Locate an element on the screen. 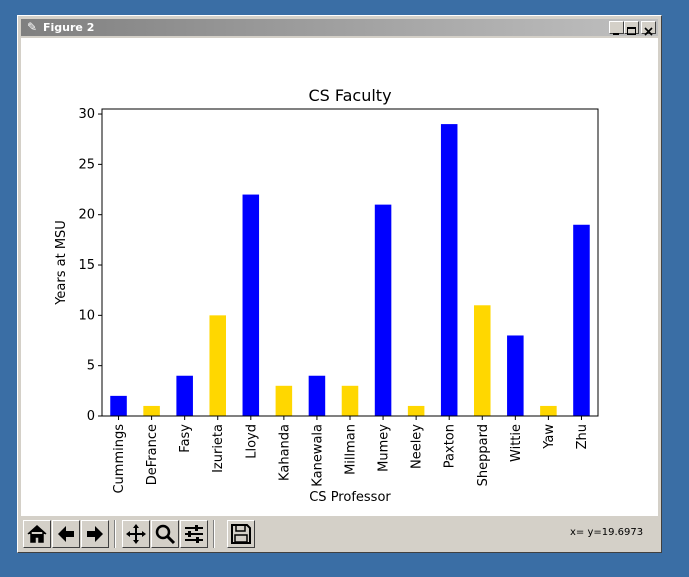  title-bar: ✎ Figure 2 is located at coordinates (339, 27).